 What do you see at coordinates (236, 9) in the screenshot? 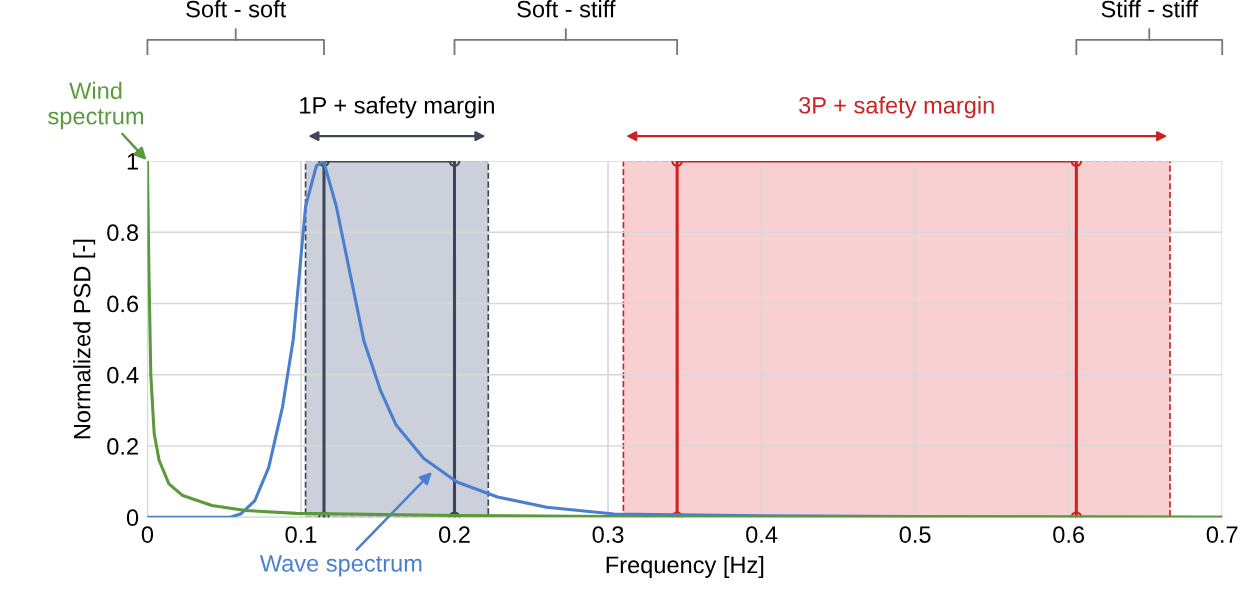
I see `text: Soft - soft` at bounding box center [236, 9].